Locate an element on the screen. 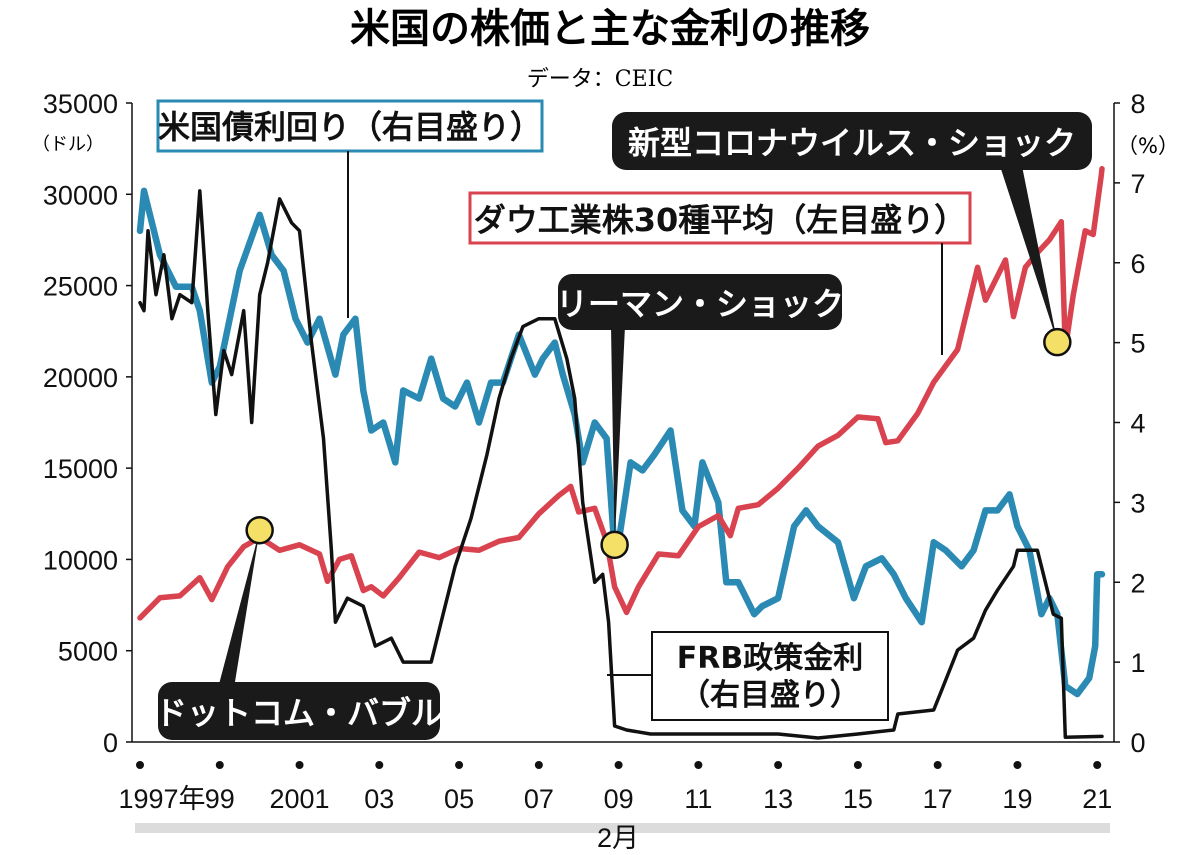 The height and width of the screenshot is (855, 1200). x-tick-label: 11 is located at coordinates (698, 799).